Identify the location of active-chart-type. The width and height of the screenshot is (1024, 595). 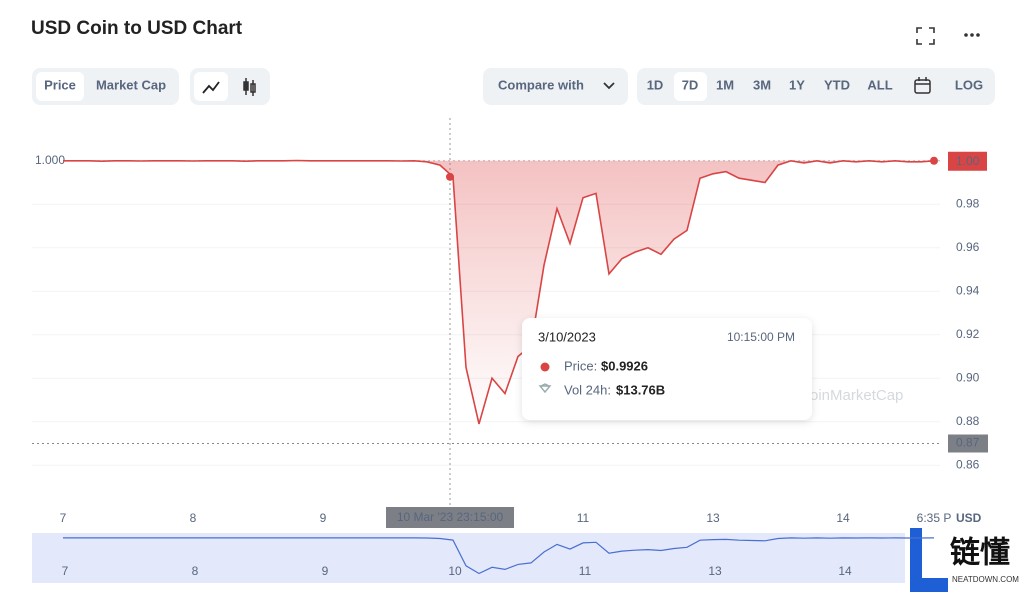
(211, 86).